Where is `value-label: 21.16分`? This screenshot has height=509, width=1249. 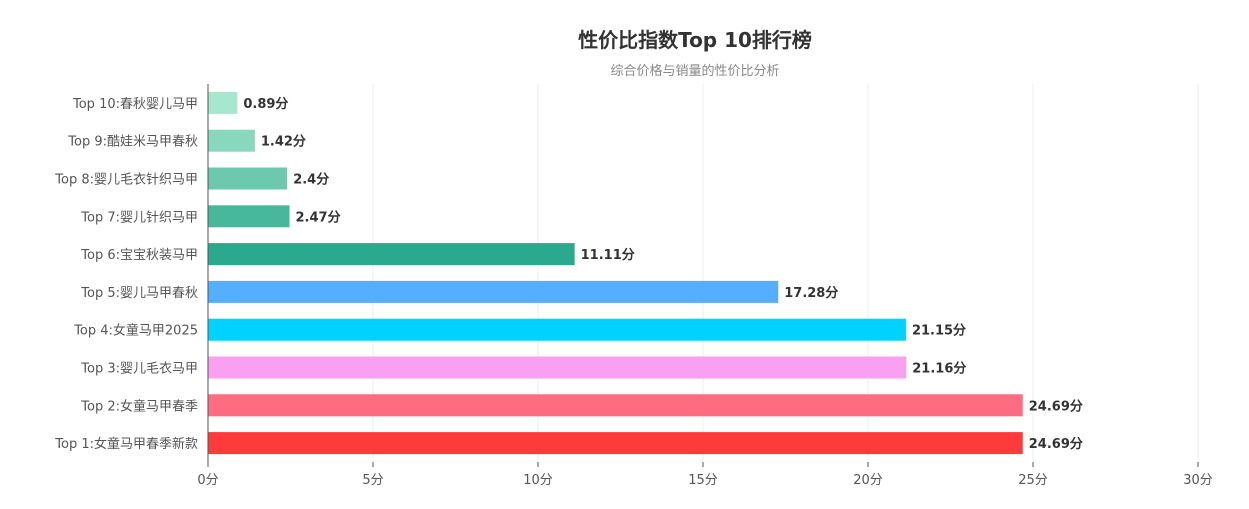 value-label: 21.16分 is located at coordinates (939, 369).